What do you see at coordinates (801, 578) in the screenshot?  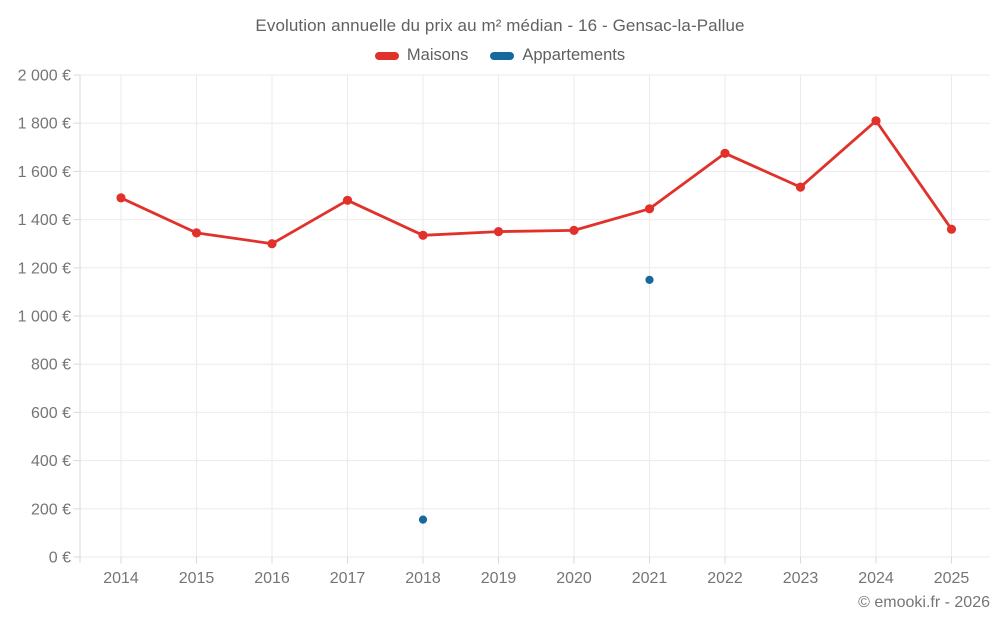 I see `x-axis-label: 2023` at bounding box center [801, 578].